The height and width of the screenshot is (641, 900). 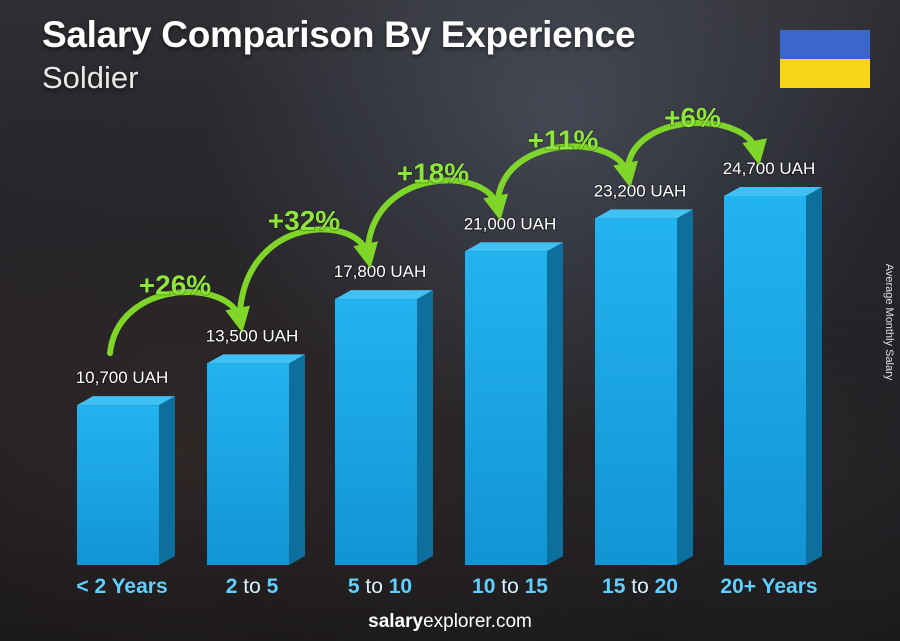 What do you see at coordinates (121, 586) in the screenshot?
I see `category-label-0: < 2 Years` at bounding box center [121, 586].